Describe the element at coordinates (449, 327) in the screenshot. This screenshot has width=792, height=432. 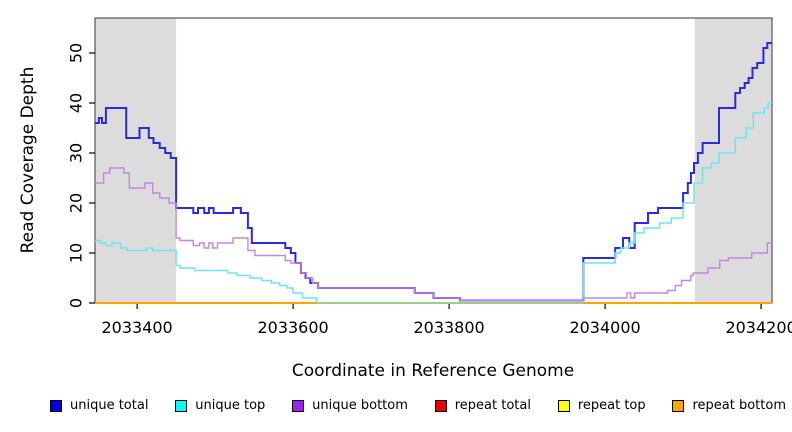
I see `x-axis-tick-label: 2033800` at that location.